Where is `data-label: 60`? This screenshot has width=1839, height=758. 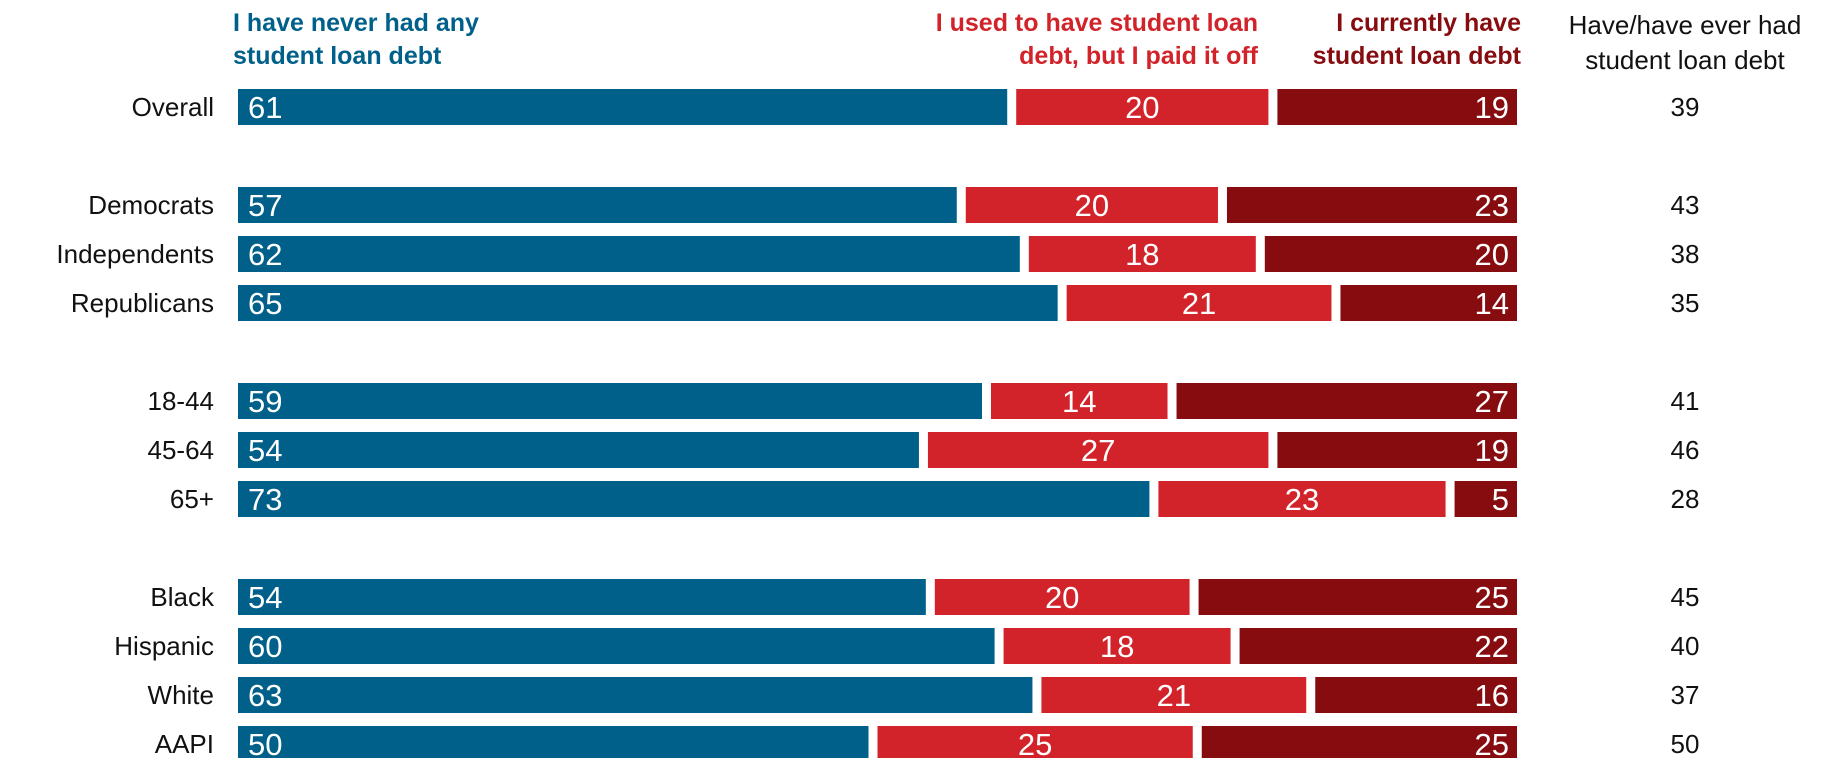
data-label: 60 is located at coordinates (265, 646).